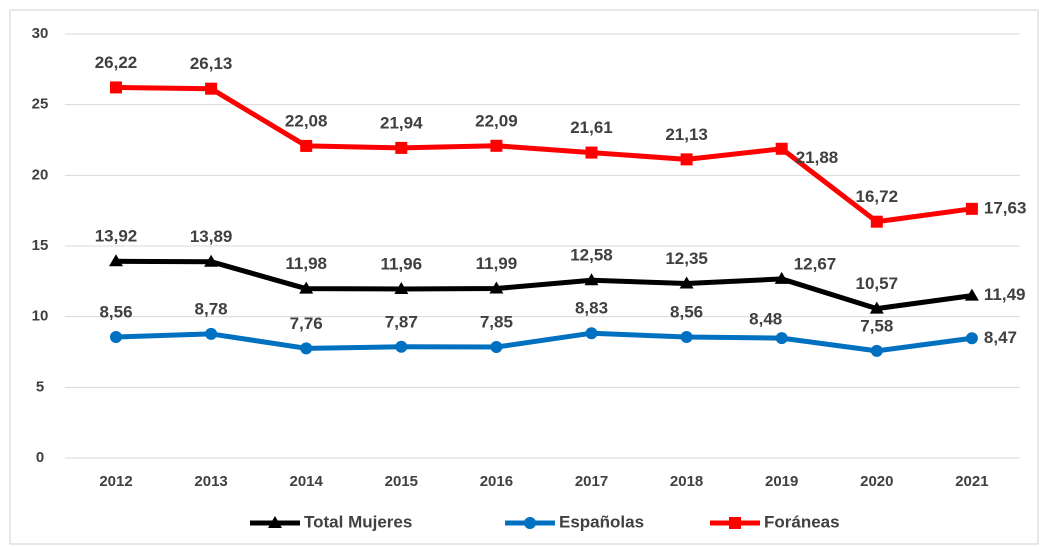 This screenshot has width=1041, height=547. I want to click on value-label: 10,57, so click(877, 283).